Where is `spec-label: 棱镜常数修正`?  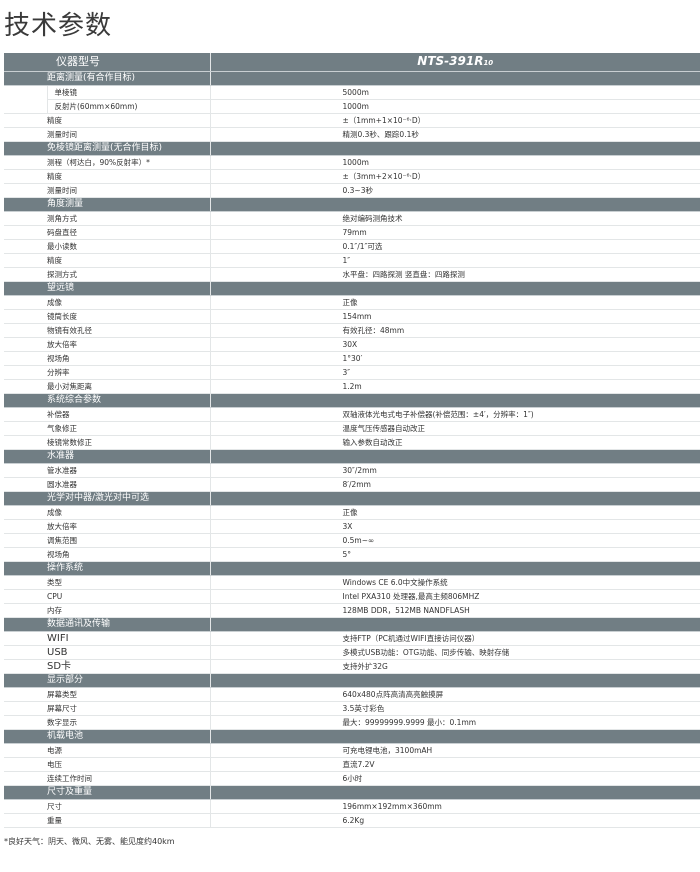 spec-label: 棱镜常数修正 is located at coordinates (107, 442).